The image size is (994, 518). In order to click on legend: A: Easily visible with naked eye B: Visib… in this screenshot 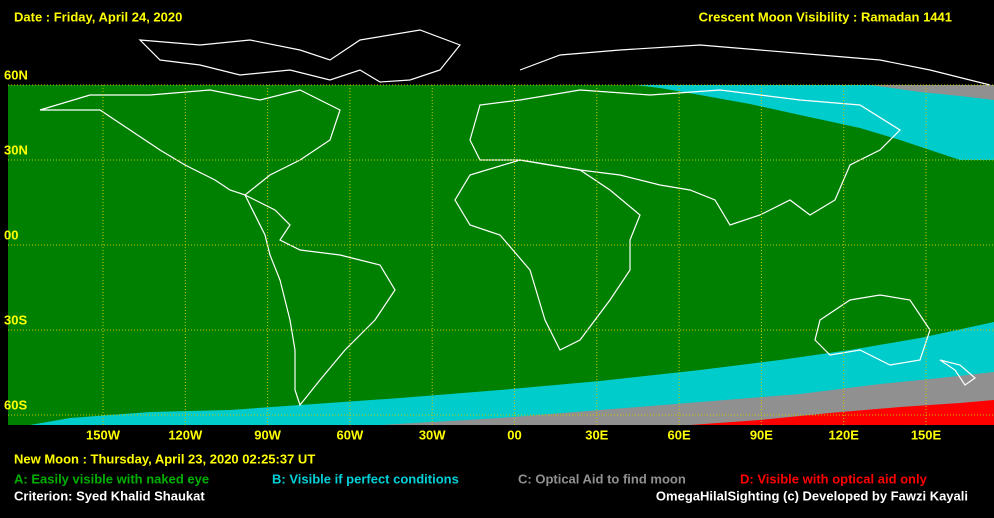, I will do `click(471, 478)`.